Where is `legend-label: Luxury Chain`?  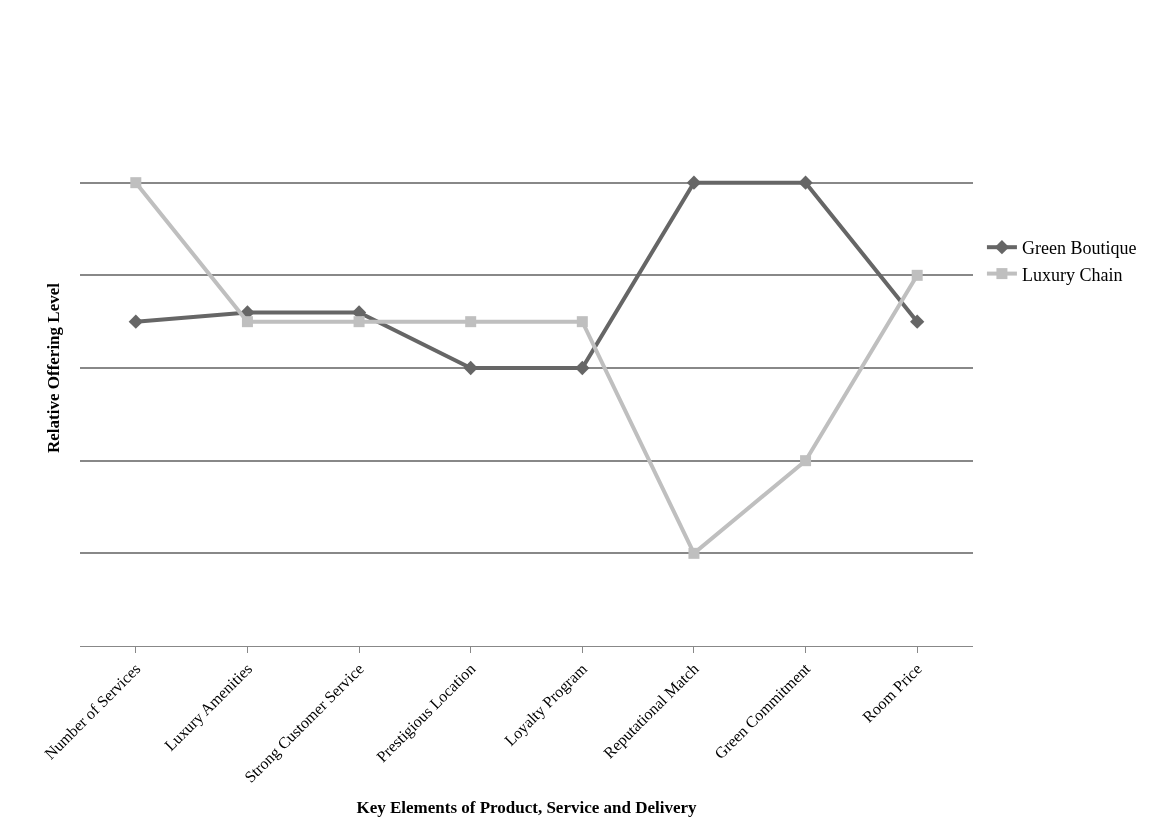 legend-label: Luxury Chain is located at coordinates (1072, 274).